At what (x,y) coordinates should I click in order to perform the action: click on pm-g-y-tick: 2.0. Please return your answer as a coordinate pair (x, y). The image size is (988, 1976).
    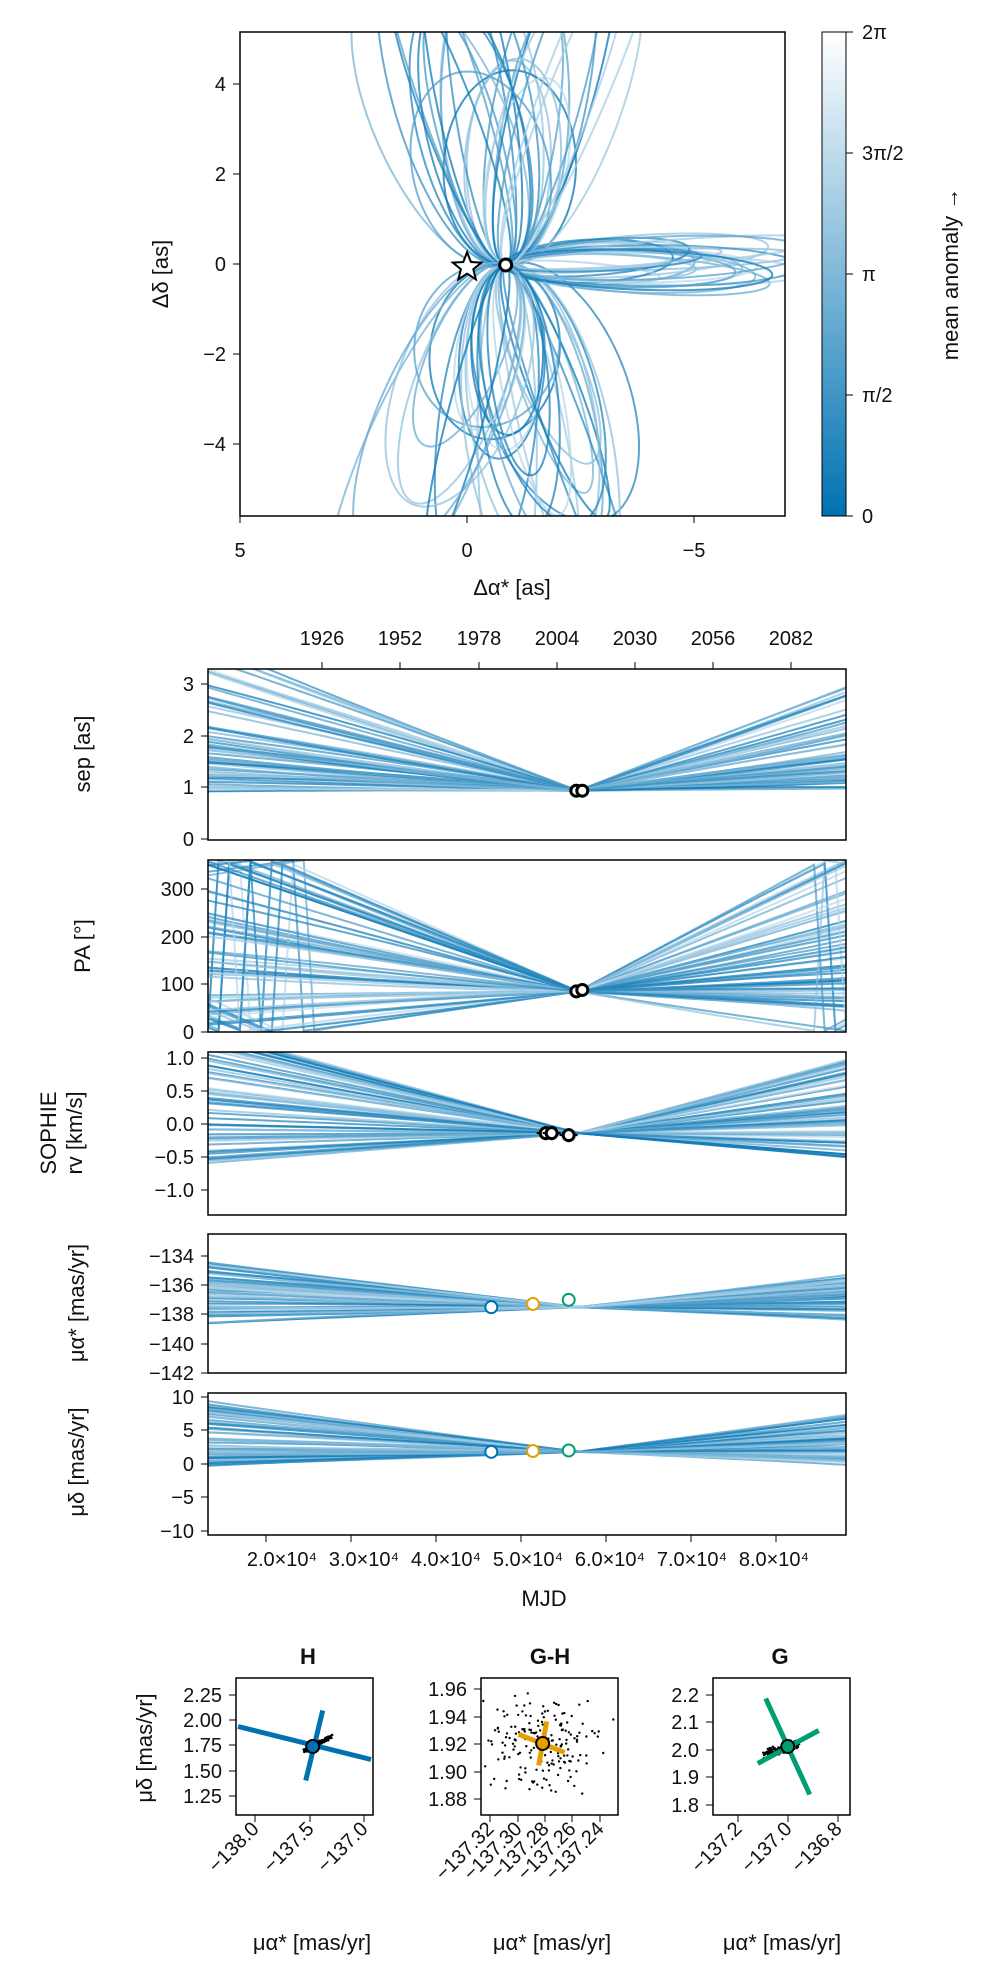
    Looking at the image, I should click on (685, 1751).